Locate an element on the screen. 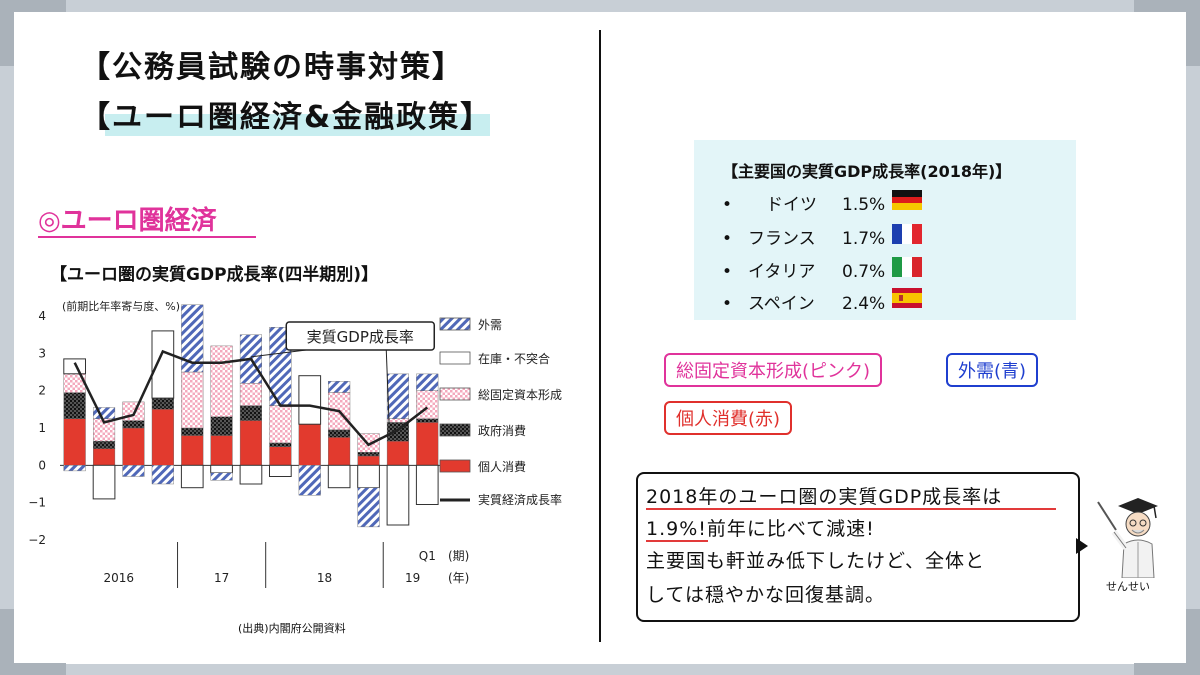  info-row-germany: • ドイツ 1.5% is located at coordinates (803, 202).